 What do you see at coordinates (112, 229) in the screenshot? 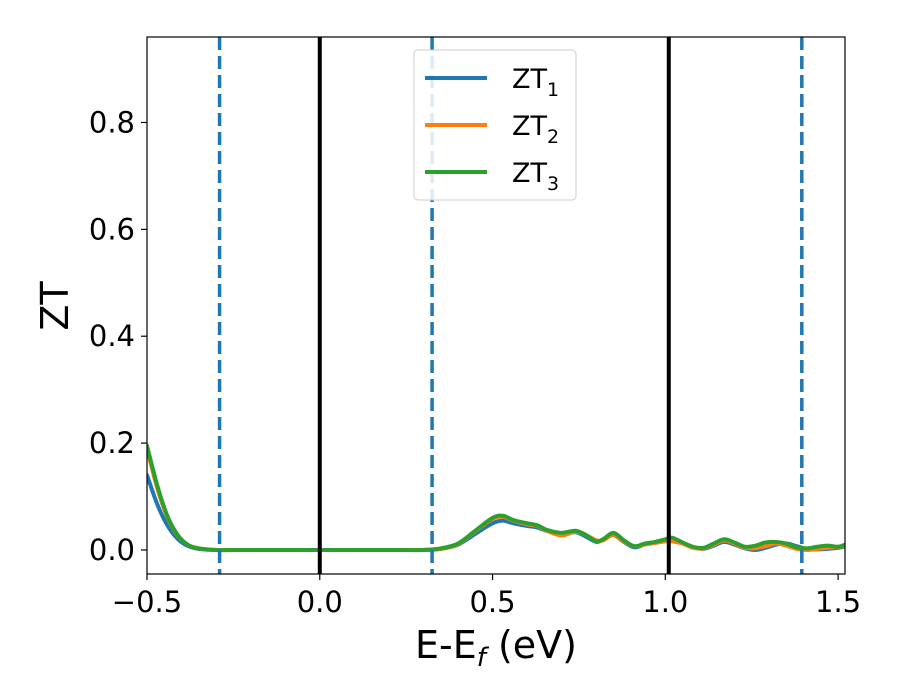
I see `y-tick-label: 0.6` at bounding box center [112, 229].